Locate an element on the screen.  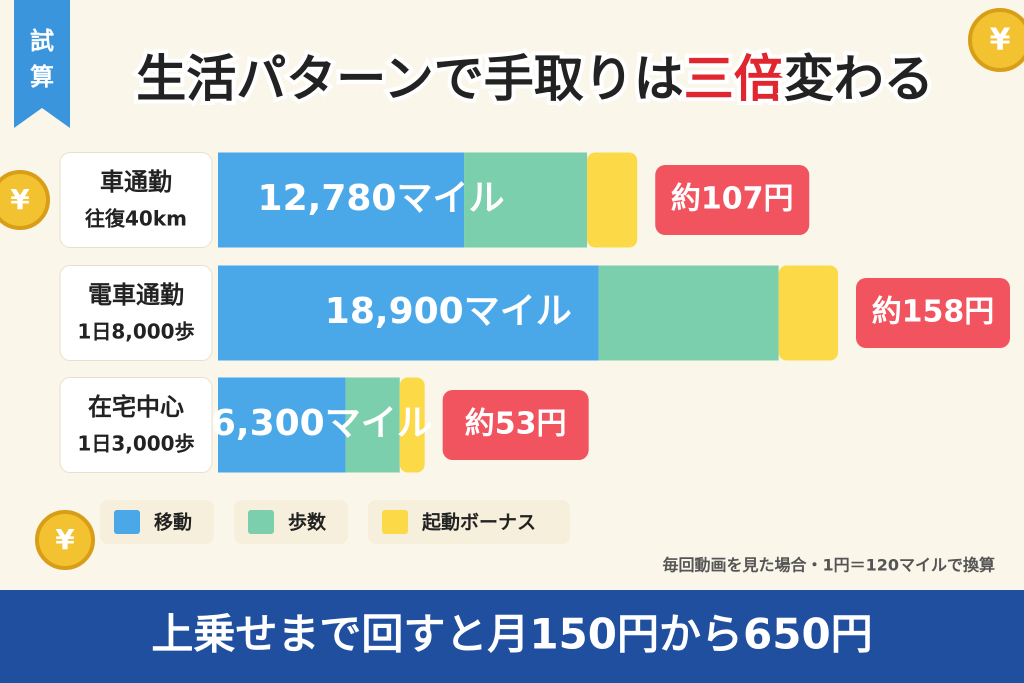
chart-title: 生活パターンで手取りは三倍変わる is located at coordinates (535, 79).